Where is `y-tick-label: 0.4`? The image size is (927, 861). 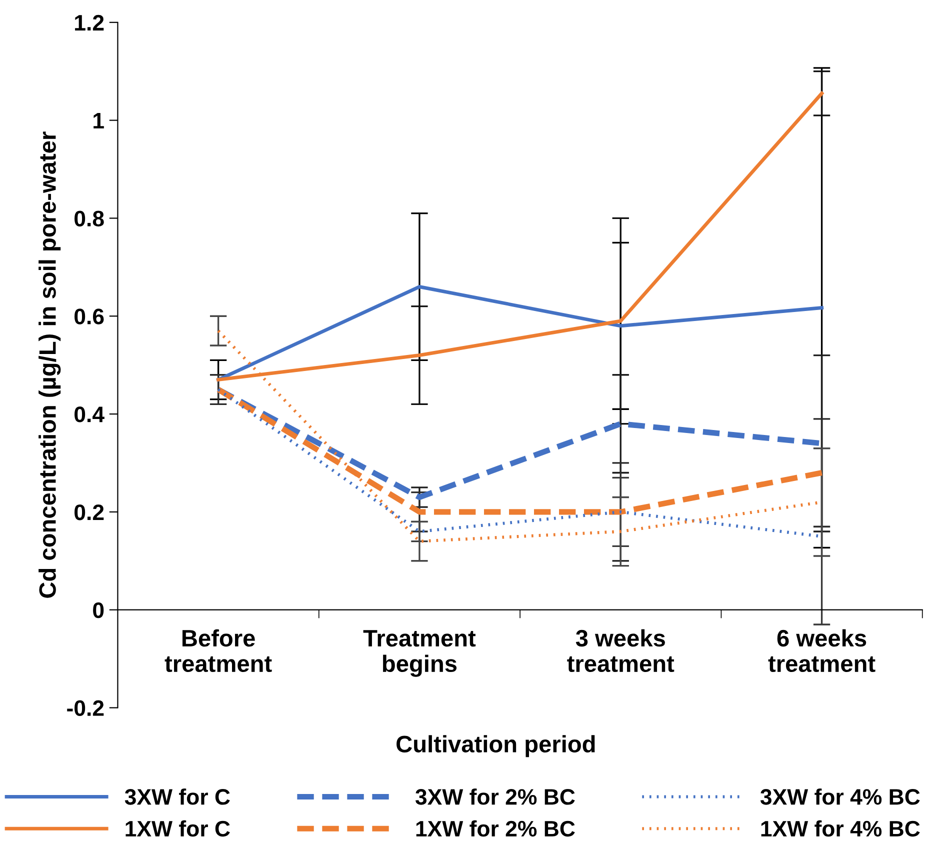
y-tick-label: 0.4 is located at coordinates (89, 414).